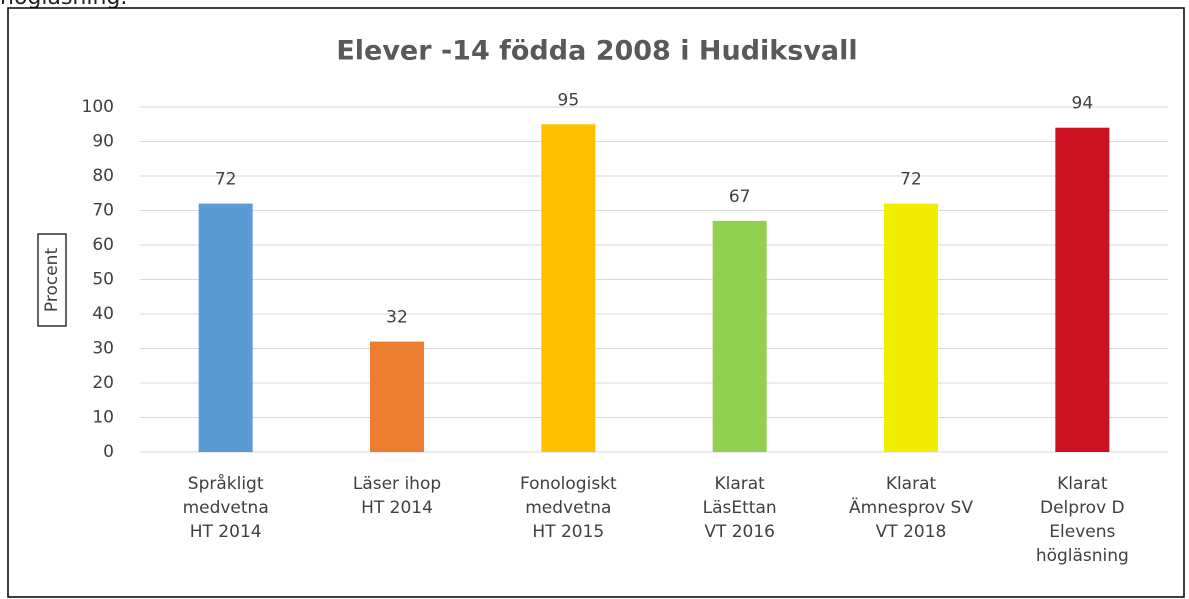 Image resolution: width=1189 pixels, height=599 pixels. I want to click on y-tick-label: 100, so click(98, 107).